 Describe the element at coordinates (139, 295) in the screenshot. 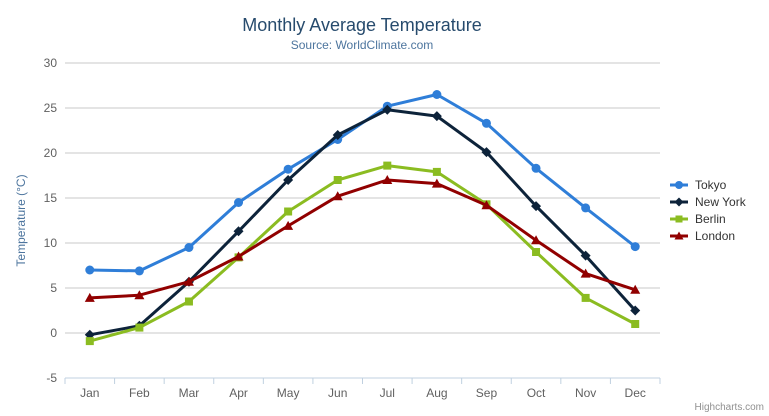

I see `point-london-feb` at that location.